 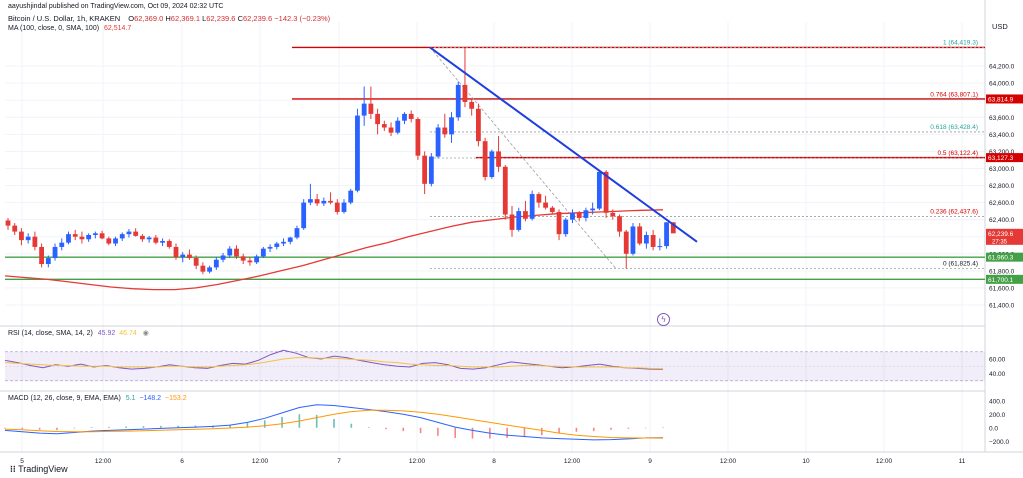 I want to click on price-tick-label: 62,400.0, so click(x=1002, y=220).